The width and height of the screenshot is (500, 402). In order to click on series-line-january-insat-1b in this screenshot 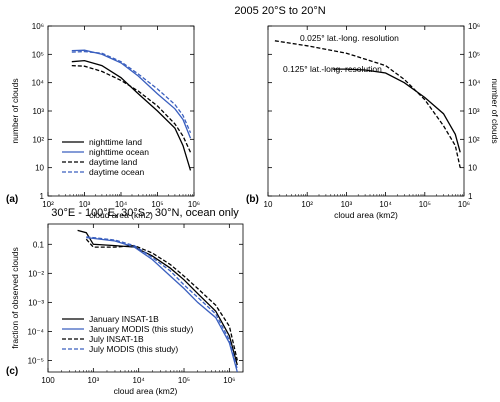, I will do `click(157, 297)`.